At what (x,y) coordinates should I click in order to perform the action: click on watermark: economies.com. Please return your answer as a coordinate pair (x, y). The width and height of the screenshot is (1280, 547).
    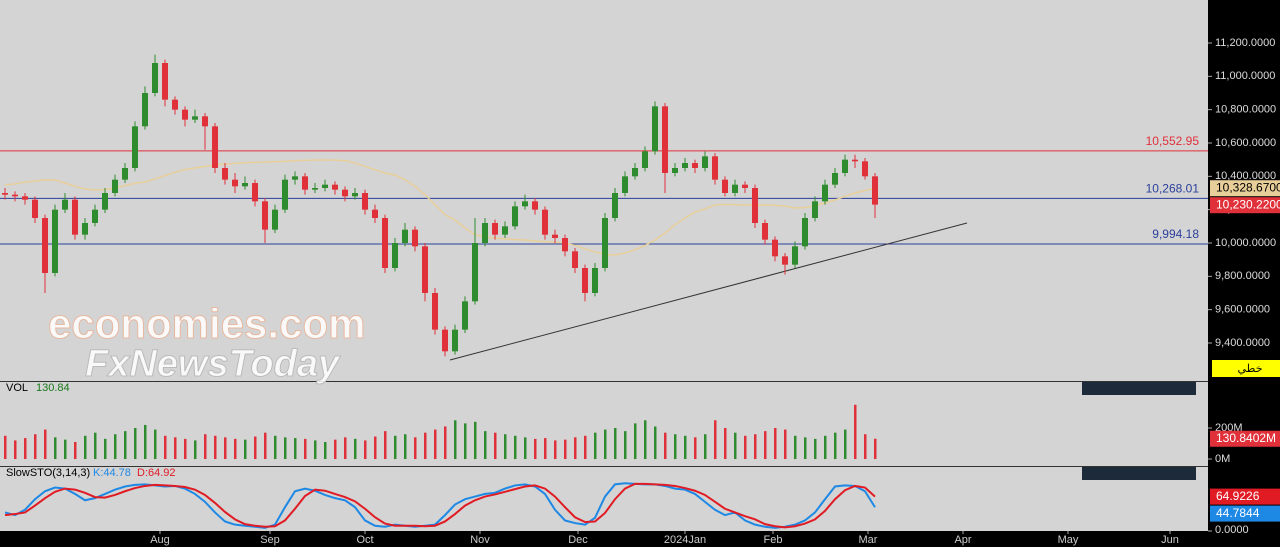
    Looking at the image, I should click on (206, 323).